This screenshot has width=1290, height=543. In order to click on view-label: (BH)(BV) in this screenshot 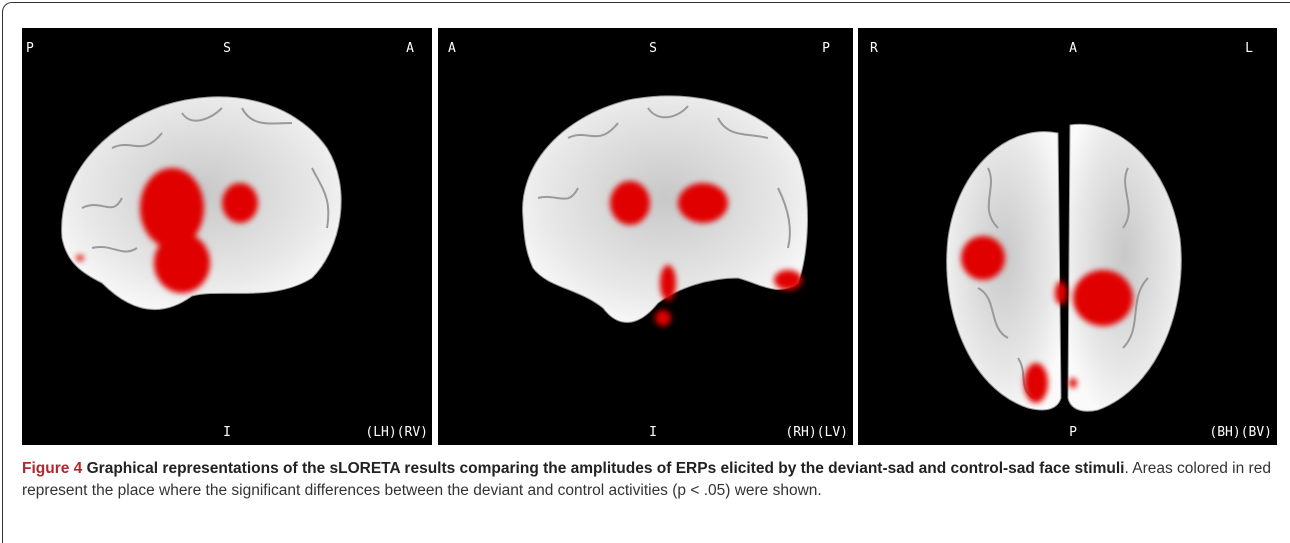, I will do `click(1240, 432)`.